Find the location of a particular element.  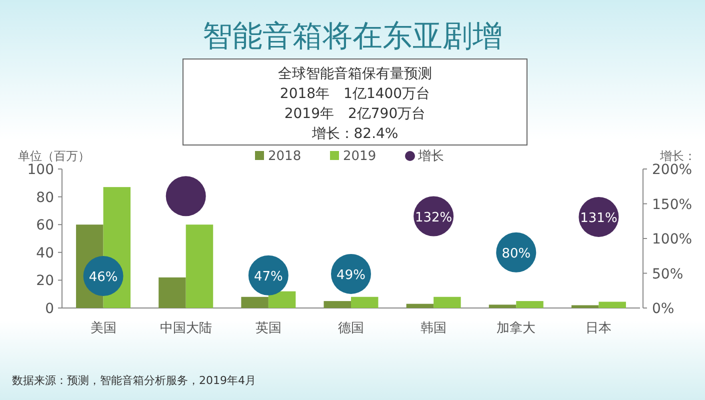

data-label: 46% is located at coordinates (103, 278).